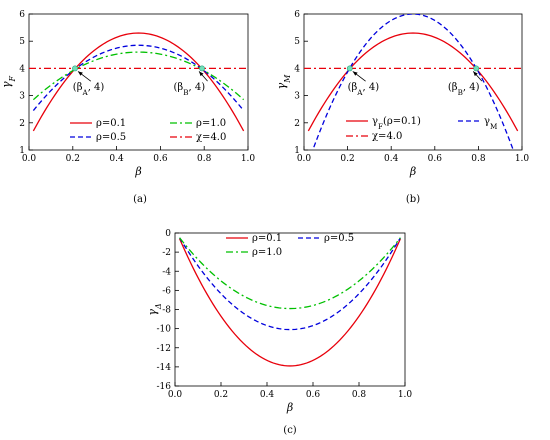 The image size is (550, 440). What do you see at coordinates (164, 330) in the screenshot?
I see `y-tick-label: -10` at bounding box center [164, 330].